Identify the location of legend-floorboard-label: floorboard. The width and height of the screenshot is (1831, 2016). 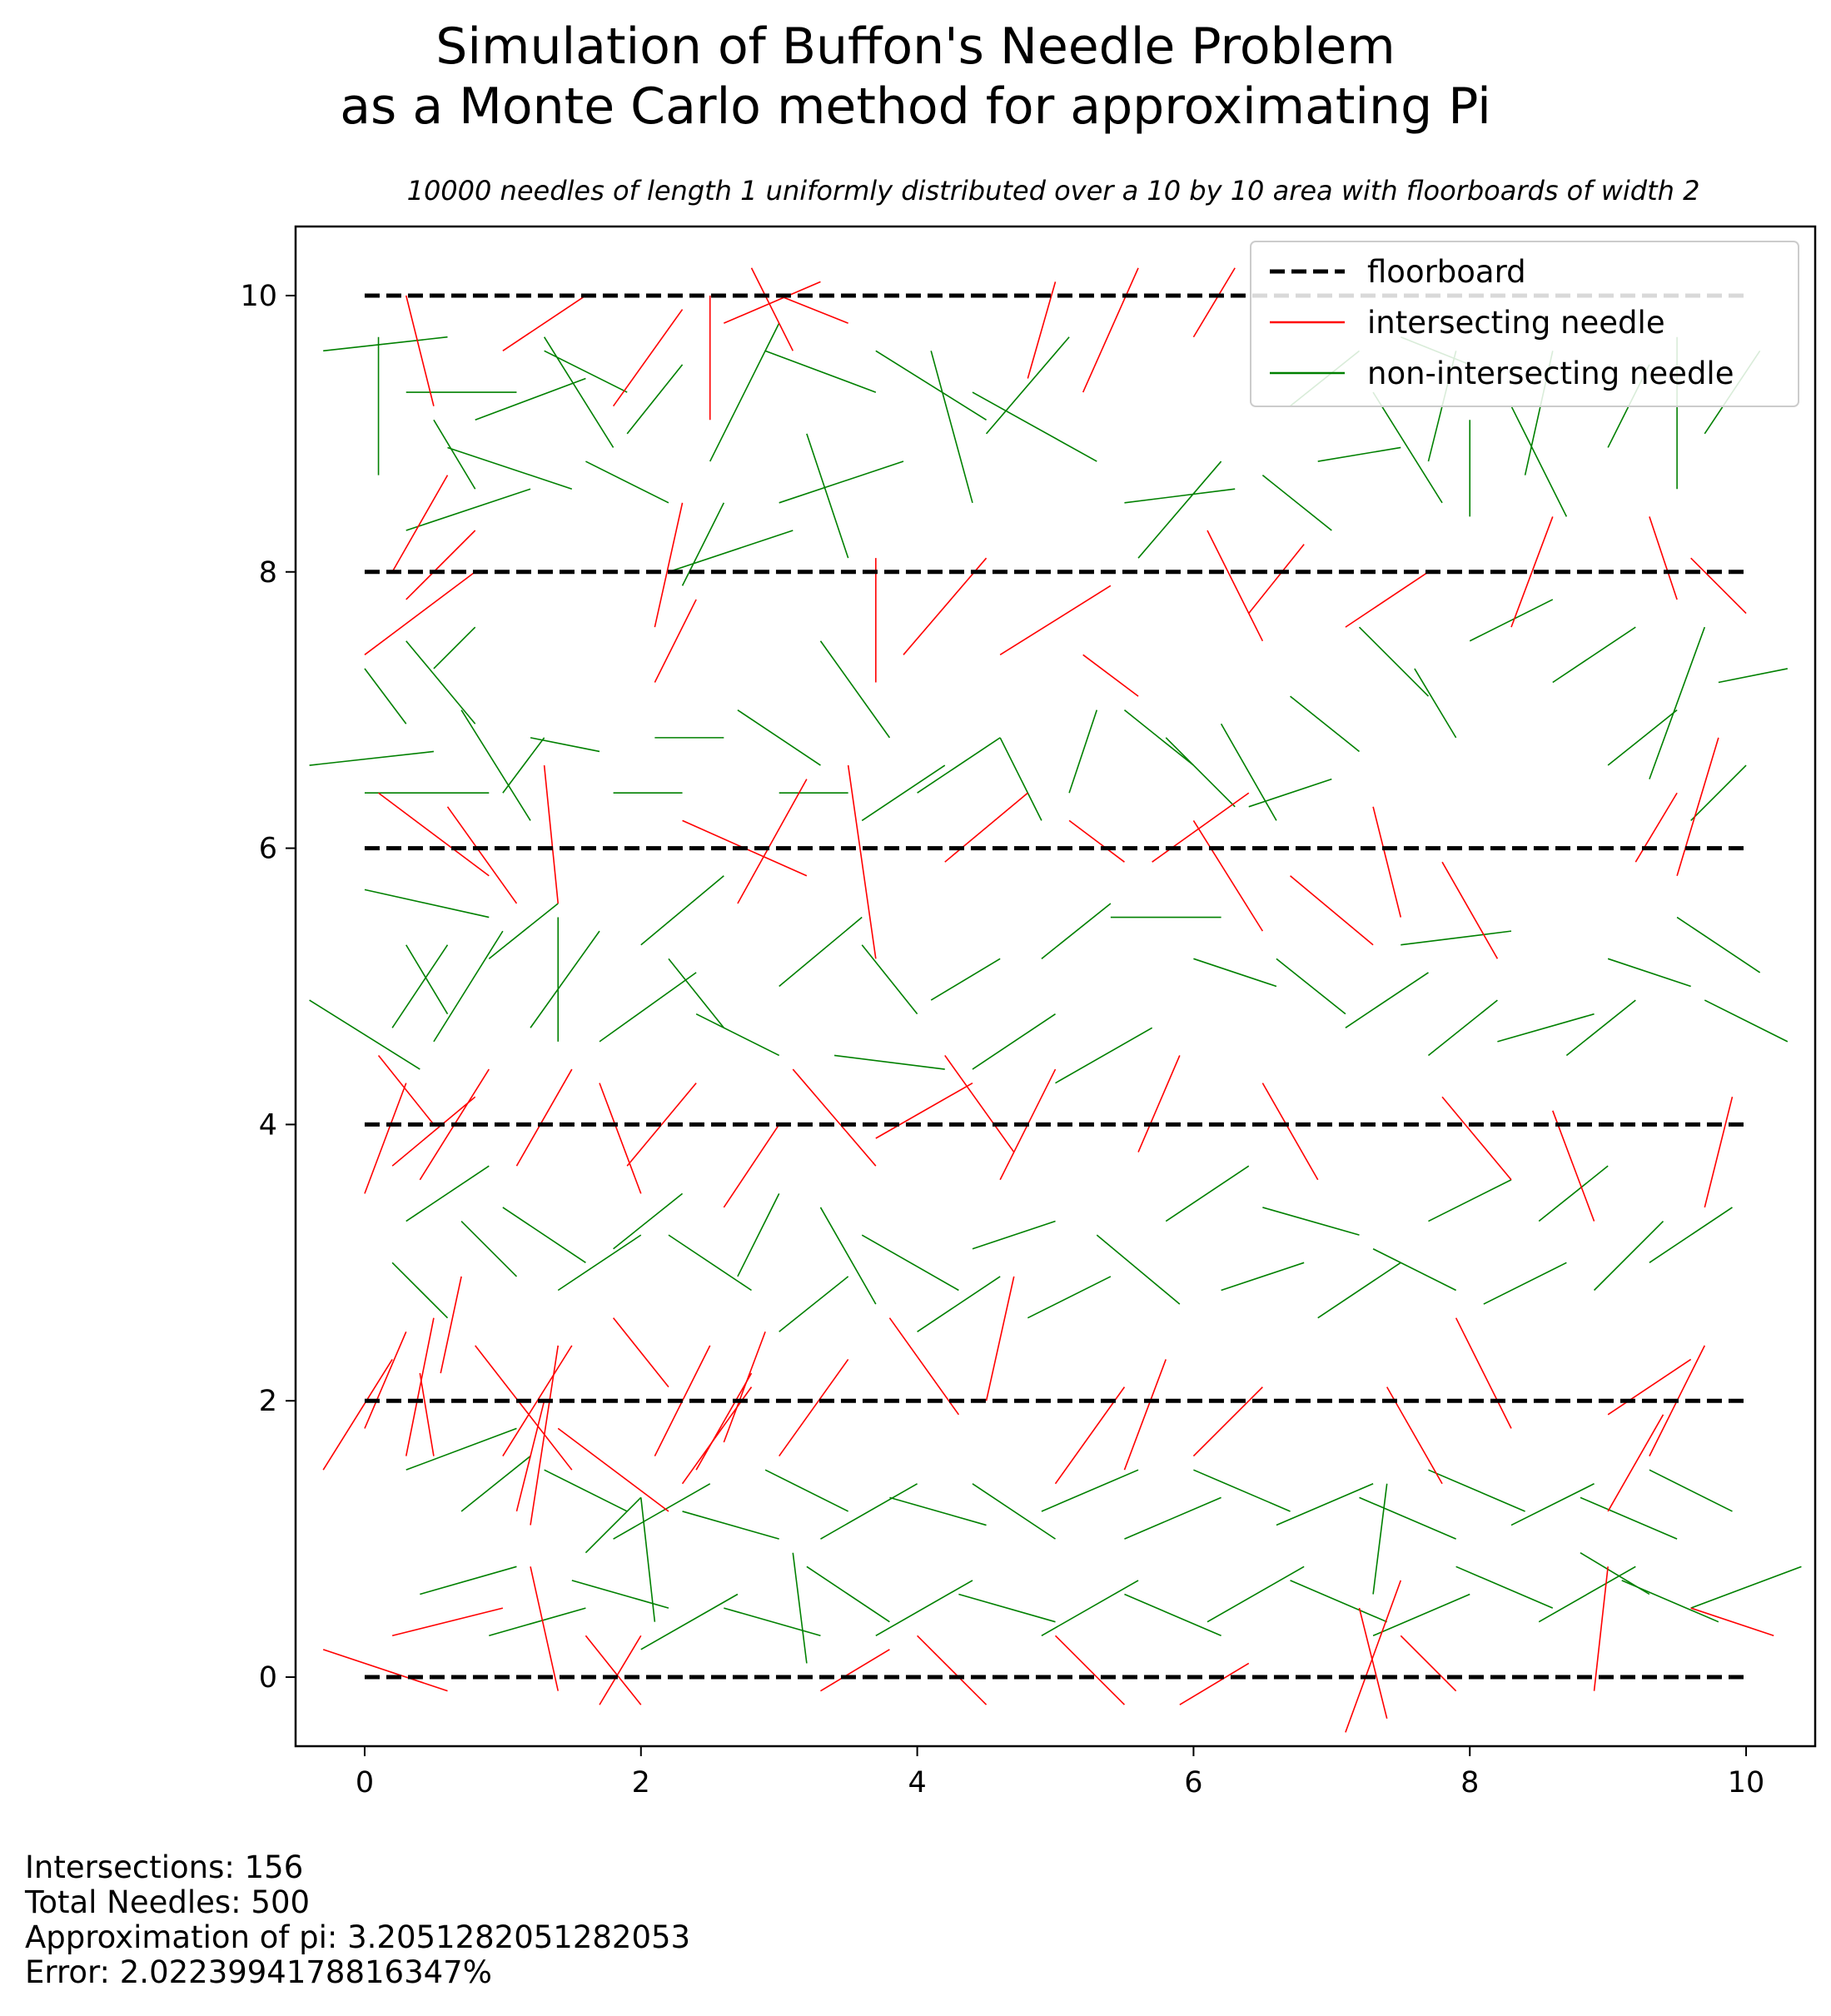
(1446, 272).